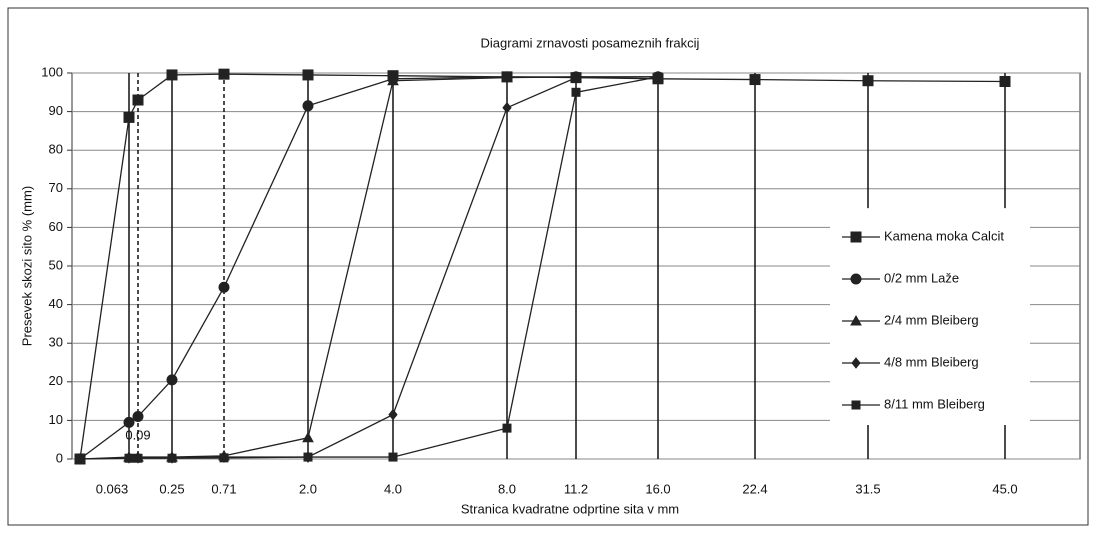 The image size is (1096, 534). Describe the element at coordinates (56, 342) in the screenshot. I see `y-tick-label: 30` at that location.